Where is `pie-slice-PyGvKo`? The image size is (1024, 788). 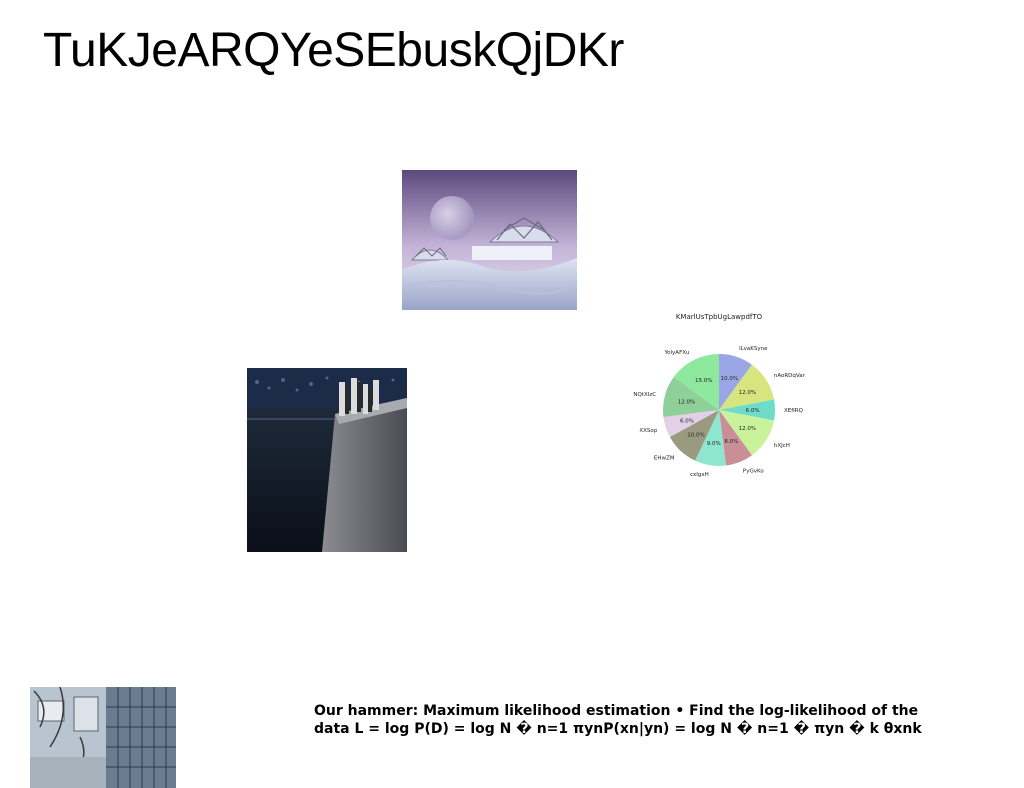 pie-slice-PyGvKo is located at coordinates (735, 438).